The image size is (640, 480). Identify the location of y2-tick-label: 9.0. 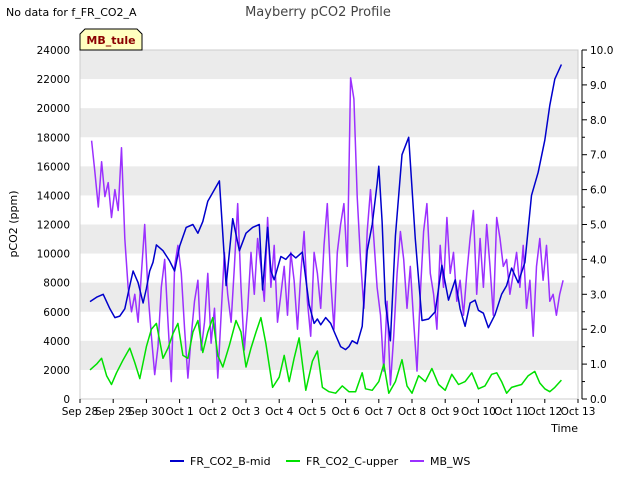
(598, 86).